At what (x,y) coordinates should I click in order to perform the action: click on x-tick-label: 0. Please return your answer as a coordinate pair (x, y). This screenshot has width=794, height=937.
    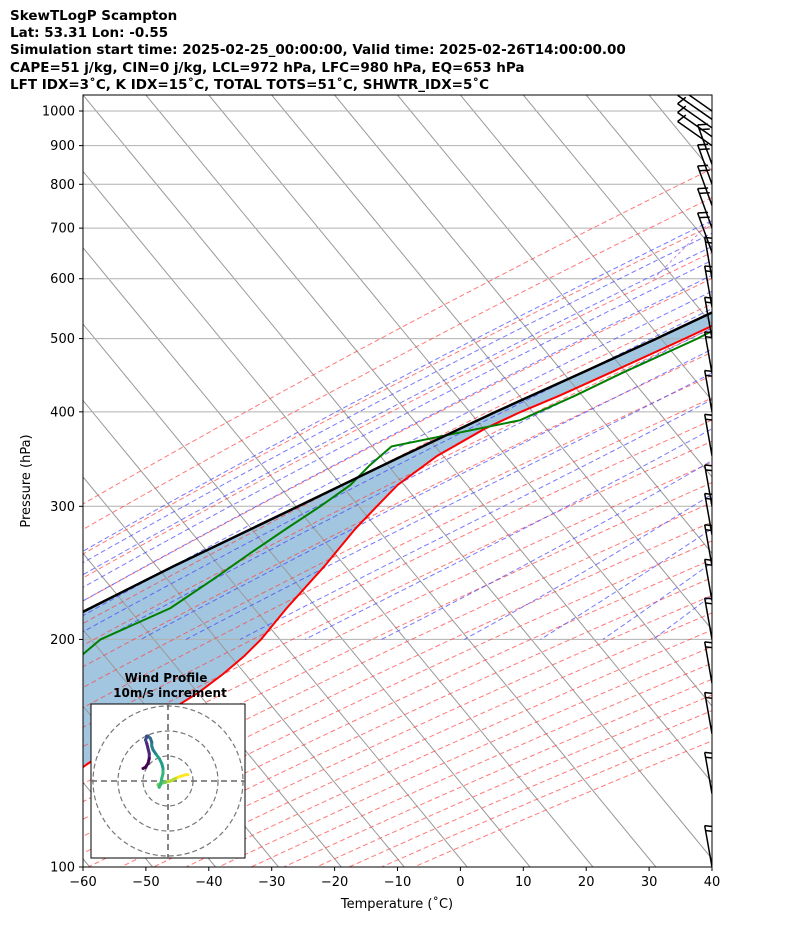
    Looking at the image, I should click on (460, 882).